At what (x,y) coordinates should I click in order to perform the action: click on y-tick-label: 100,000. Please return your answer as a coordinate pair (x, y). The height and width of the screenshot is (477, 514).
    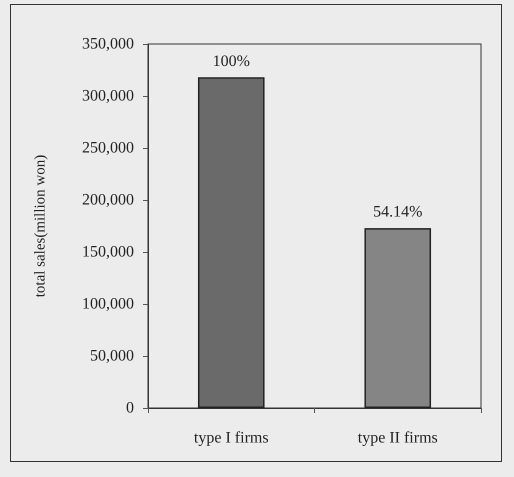
    Looking at the image, I should click on (108, 304).